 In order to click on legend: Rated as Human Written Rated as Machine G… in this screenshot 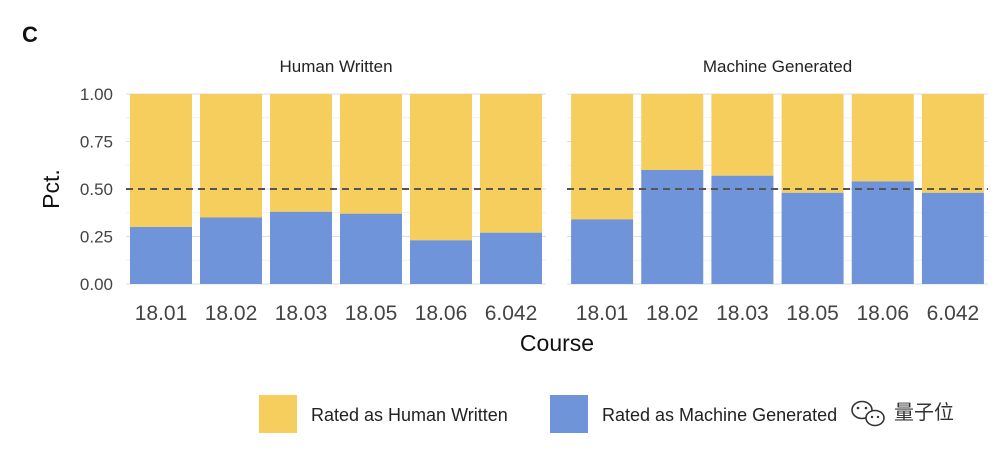, I will do `click(548, 414)`.